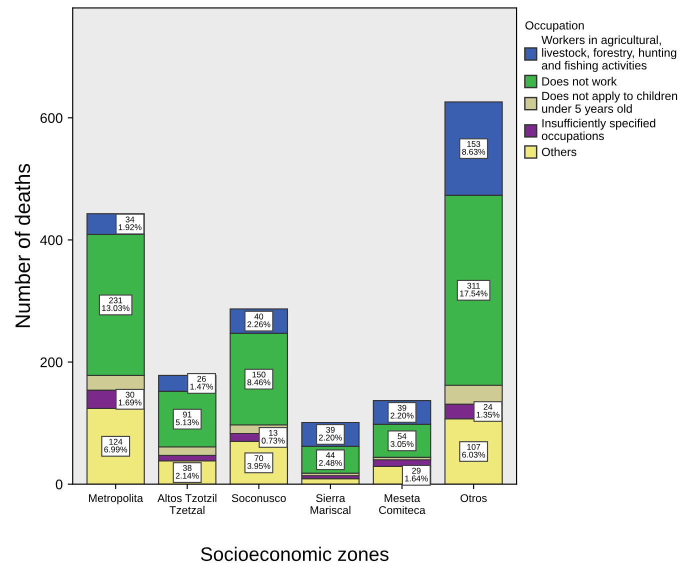  What do you see at coordinates (116, 499) in the screenshot?
I see `x-tick-label: Metropolita` at bounding box center [116, 499].